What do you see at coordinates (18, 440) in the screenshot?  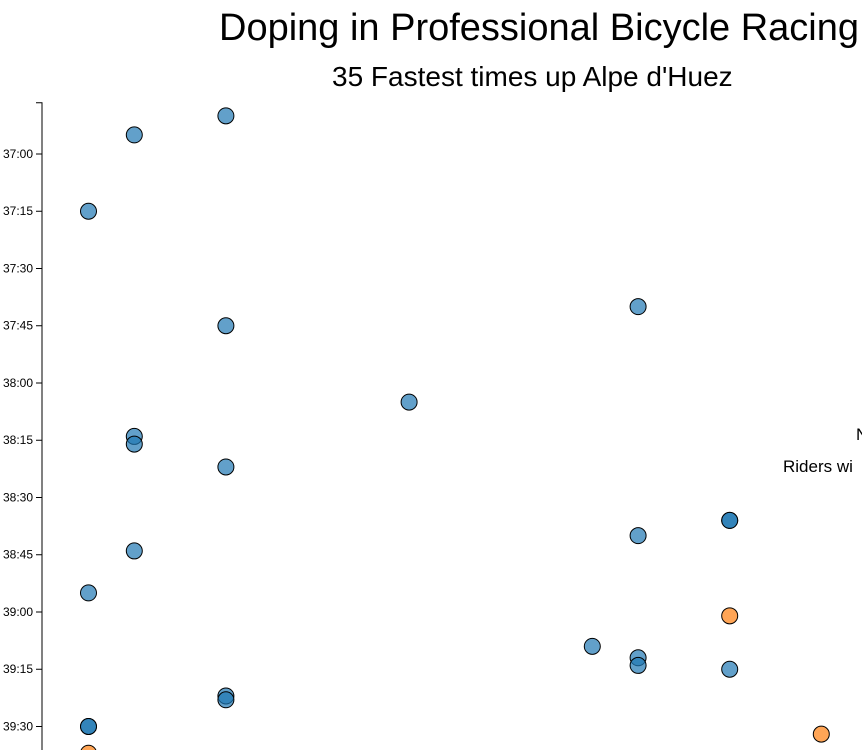 I see `y-tick-label: 38:15` at bounding box center [18, 440].